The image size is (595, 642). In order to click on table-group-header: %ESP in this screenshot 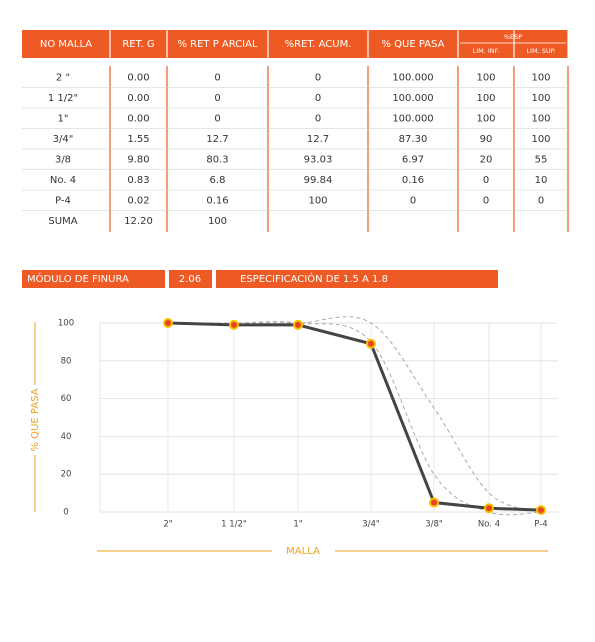, I will do `click(513, 37)`.